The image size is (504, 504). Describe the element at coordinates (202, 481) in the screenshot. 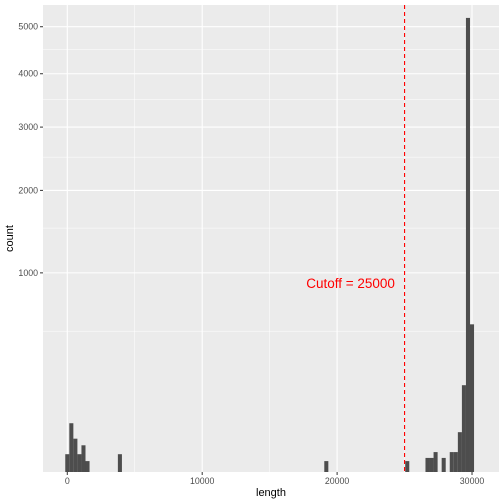

I see `x-tick-label: 10000` at that location.